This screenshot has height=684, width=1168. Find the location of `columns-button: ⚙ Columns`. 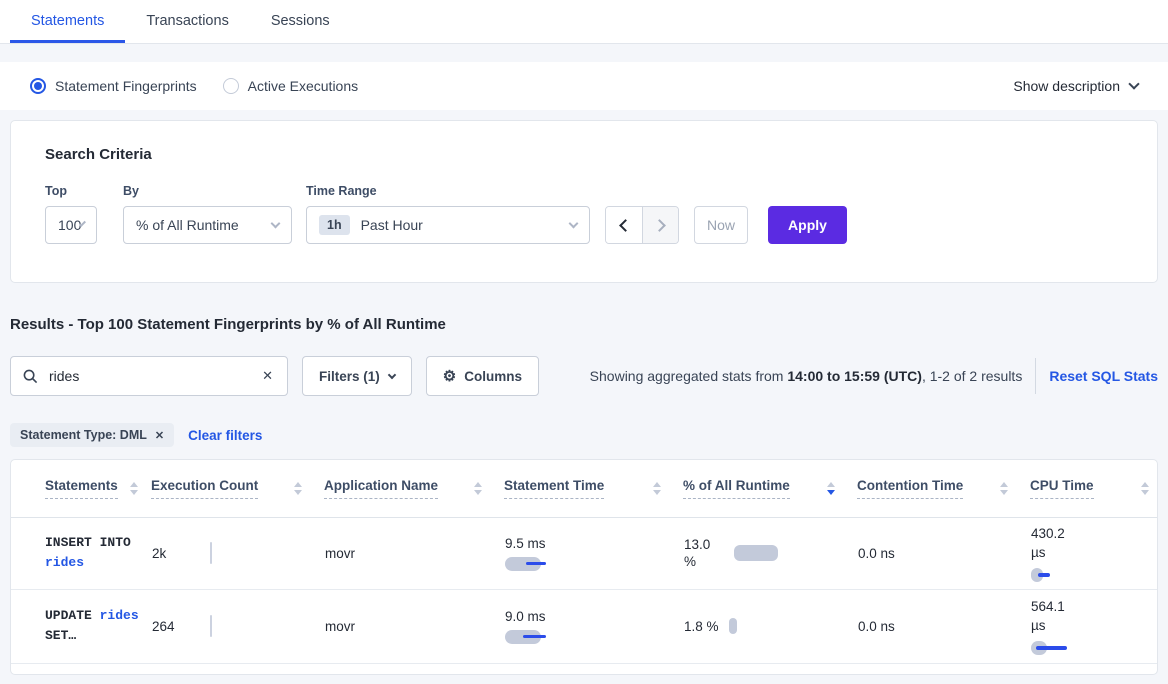

columns-button: ⚙ Columns is located at coordinates (482, 376).